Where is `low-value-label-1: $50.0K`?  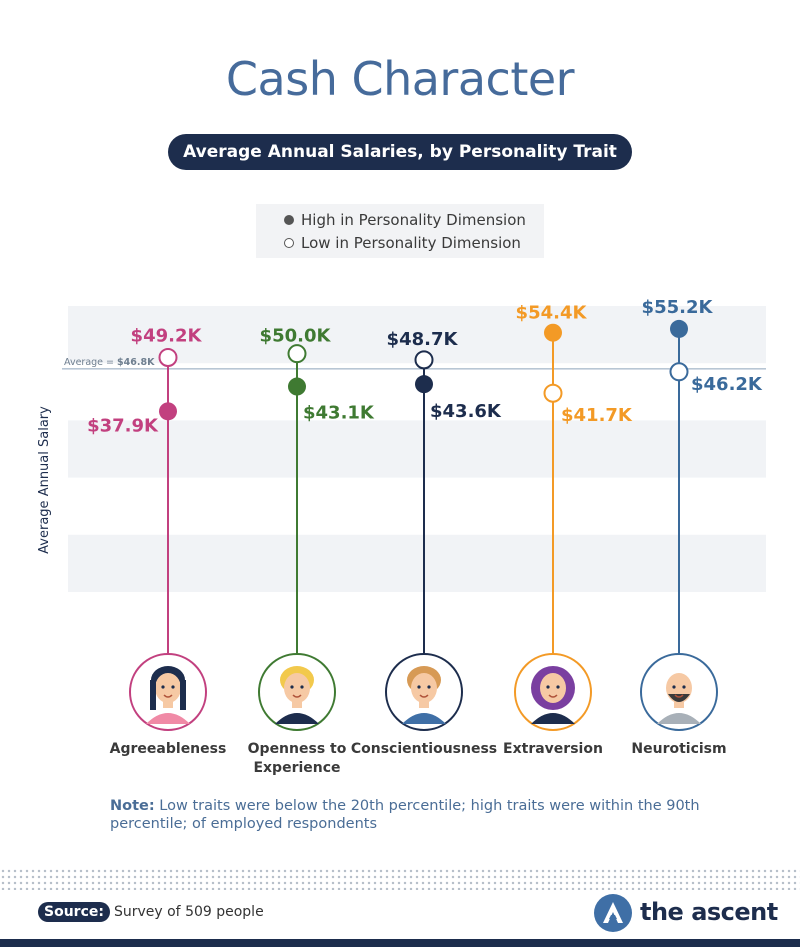 low-value-label-1: $50.0K is located at coordinates (296, 336).